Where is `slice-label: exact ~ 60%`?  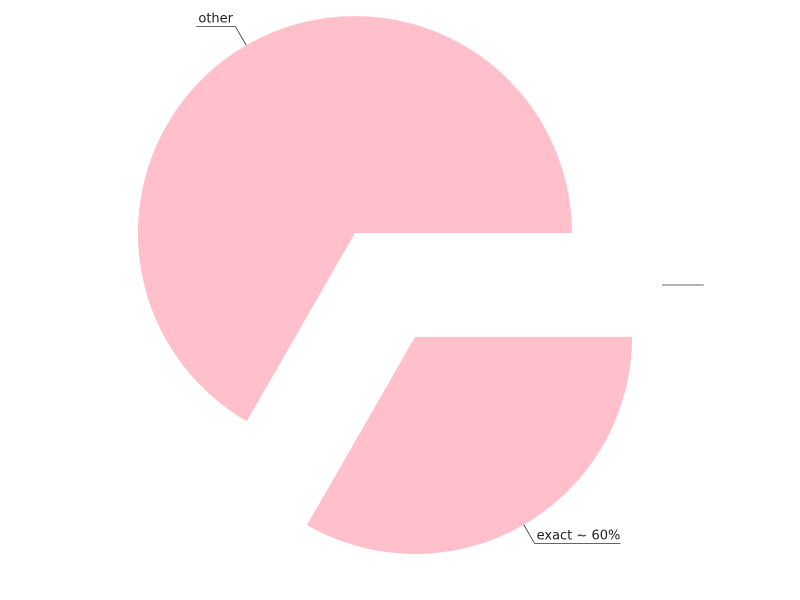 slice-label: exact ~ 60% is located at coordinates (579, 536).